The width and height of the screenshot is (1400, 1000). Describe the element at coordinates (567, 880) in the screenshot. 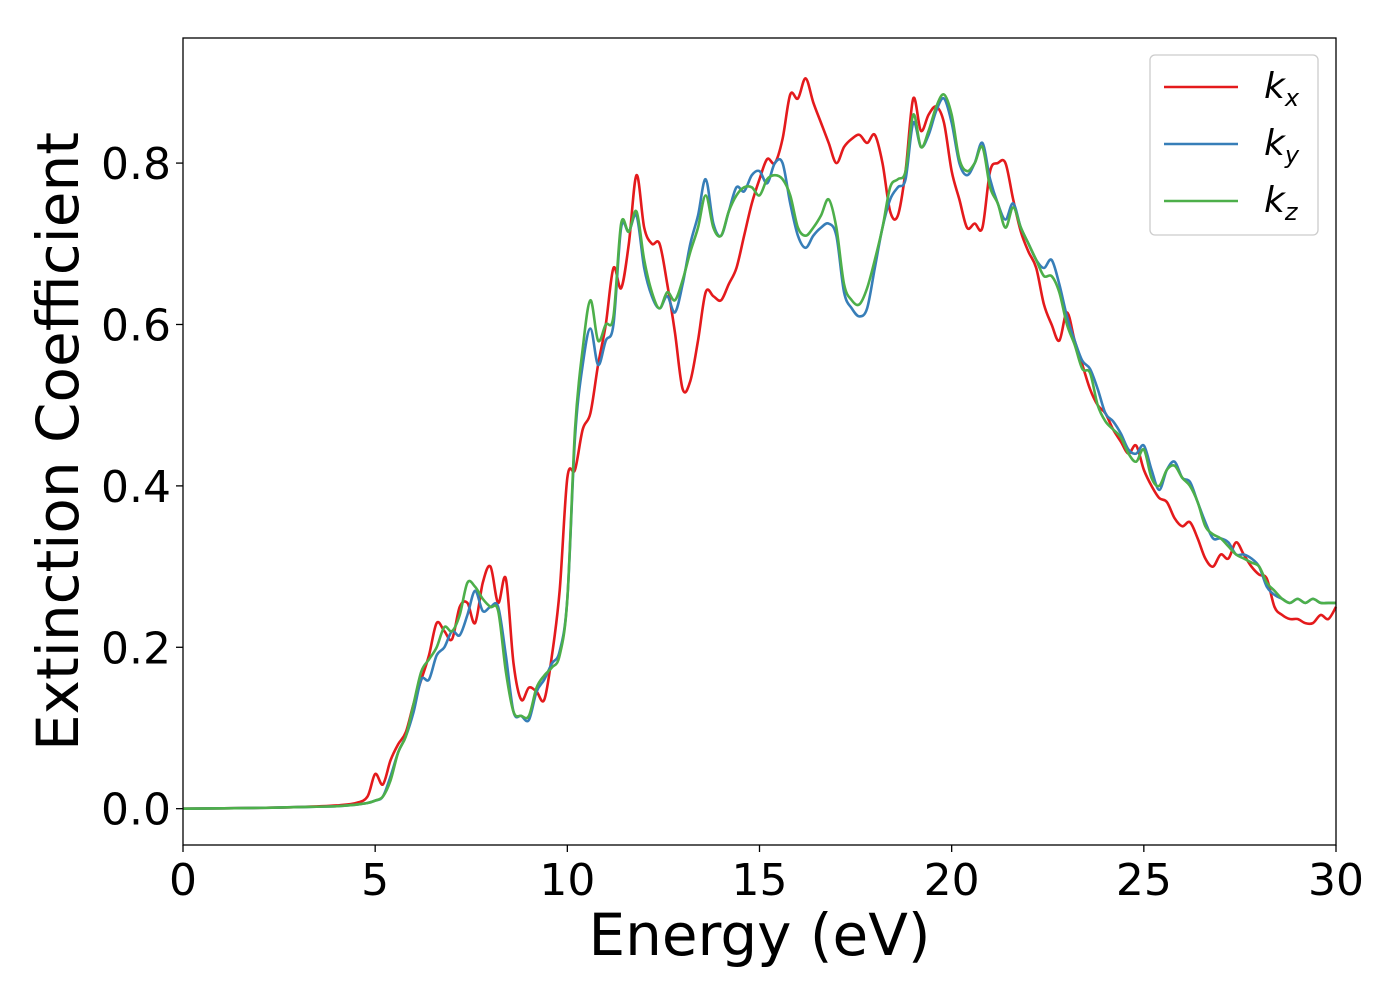

I see `x-tick-label: 10` at that location.